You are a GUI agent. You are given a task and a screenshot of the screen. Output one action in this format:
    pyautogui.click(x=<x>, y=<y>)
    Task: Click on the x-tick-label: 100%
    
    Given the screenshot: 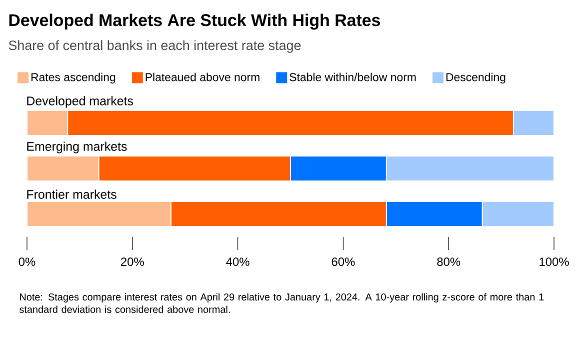 What is the action you would take?
    pyautogui.click(x=554, y=262)
    